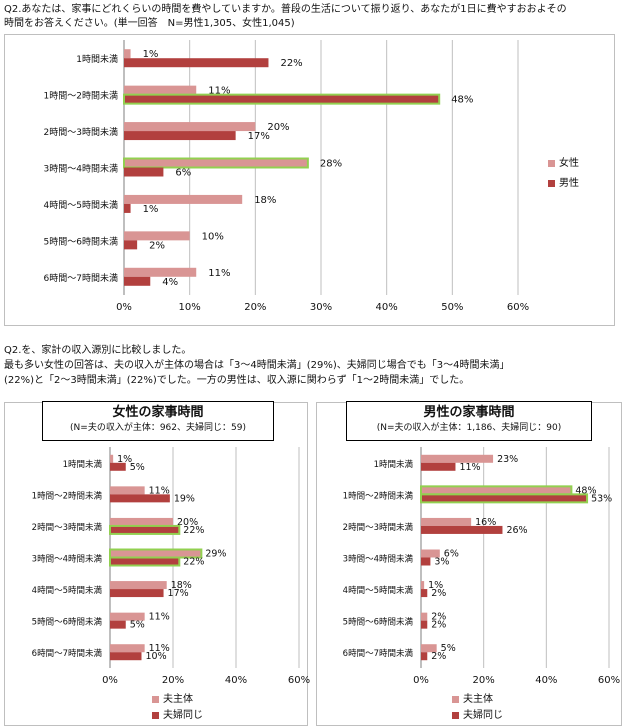  Describe the element at coordinates (452, 307) in the screenshot. I see `x-tick-label: 50%` at that location.